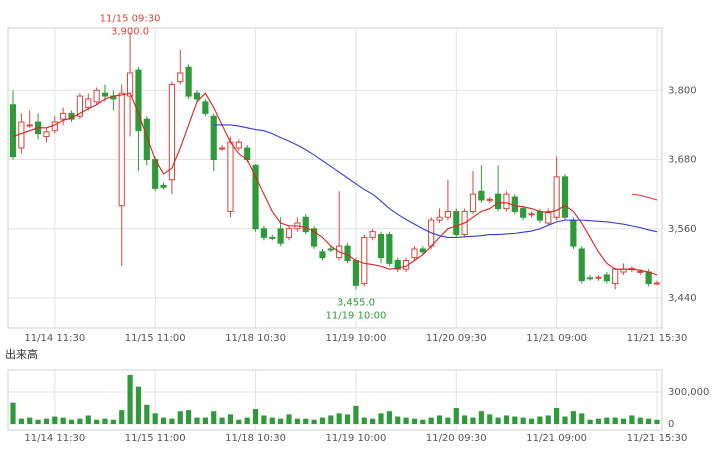 The height and width of the screenshot is (452, 712). Describe the element at coordinates (682, 160) in the screenshot. I see `y-tick-label: 3,680` at that location.